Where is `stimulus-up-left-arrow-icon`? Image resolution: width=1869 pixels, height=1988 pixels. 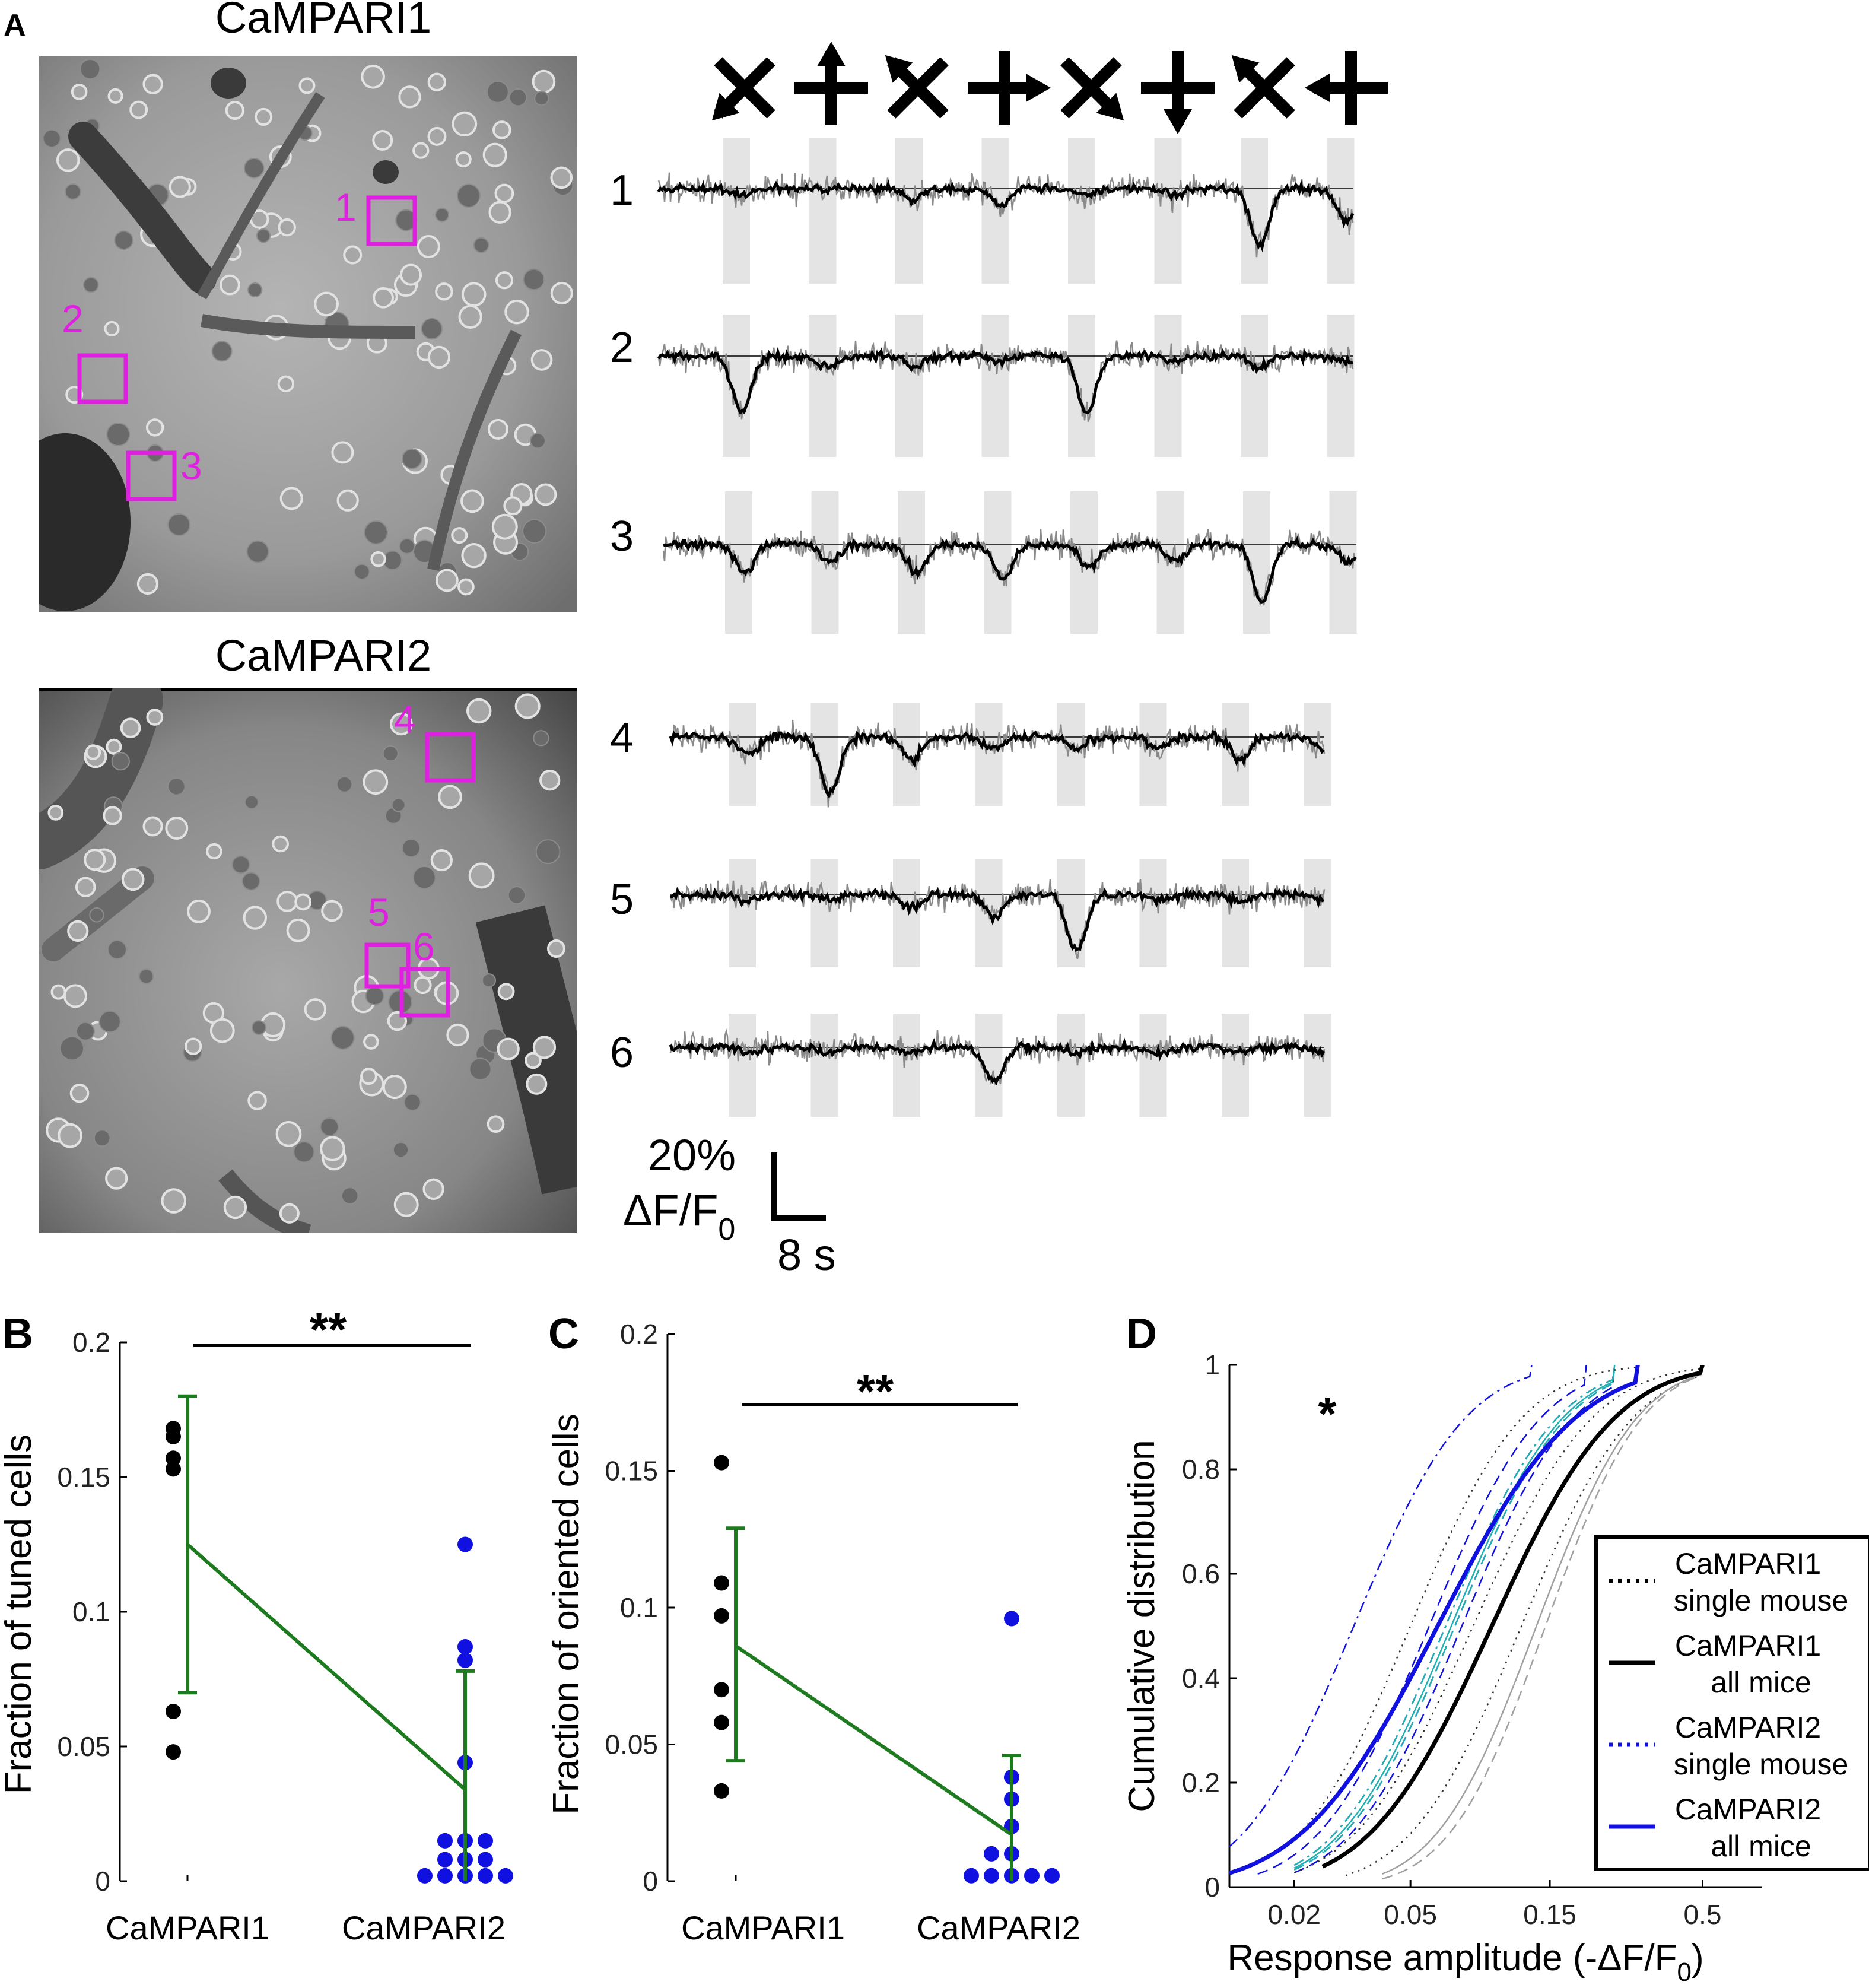
stimulus-up-left-arrow-icon is located at coordinates (1263, 87).